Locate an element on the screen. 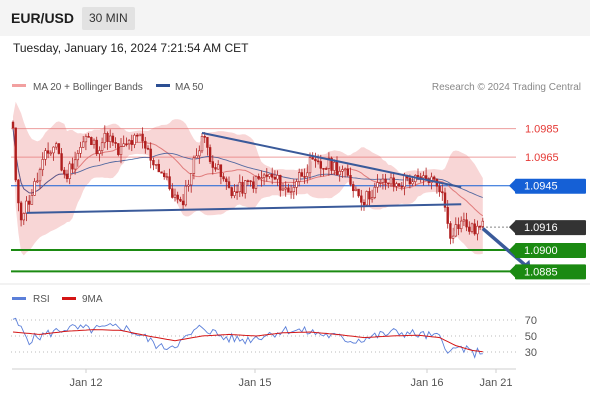 Image resolution: width=590 pixels, height=400 pixels. ma20-legend-label: MA 20 + Bollinger Bands is located at coordinates (88, 87).